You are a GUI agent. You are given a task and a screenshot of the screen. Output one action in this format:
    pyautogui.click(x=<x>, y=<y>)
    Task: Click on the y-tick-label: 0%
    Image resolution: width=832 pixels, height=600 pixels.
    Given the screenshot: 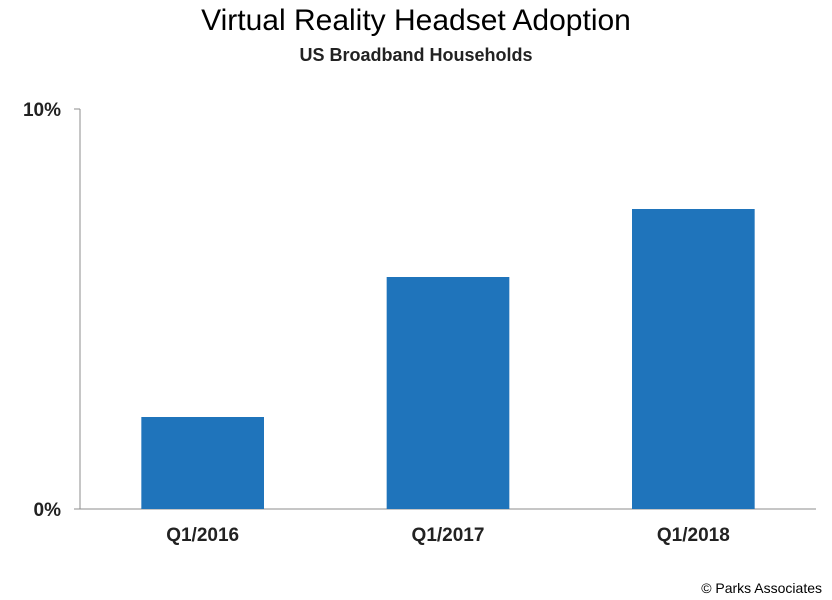 What is the action you would take?
    pyautogui.click(x=48, y=510)
    